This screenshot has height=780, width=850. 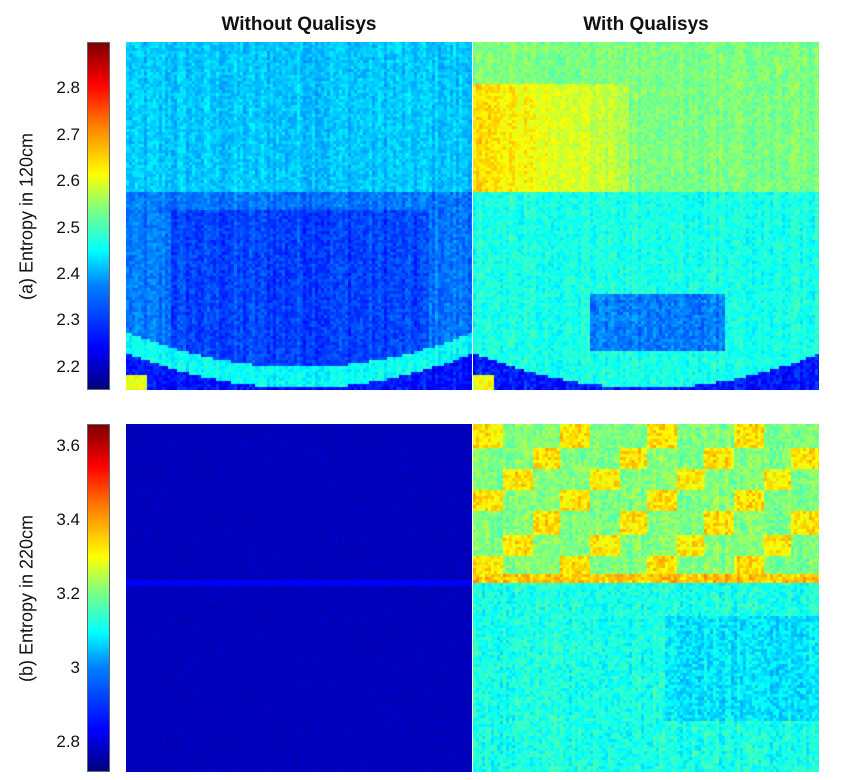 I want to click on title-without-qualisys: Without Qualisys, so click(x=299, y=24).